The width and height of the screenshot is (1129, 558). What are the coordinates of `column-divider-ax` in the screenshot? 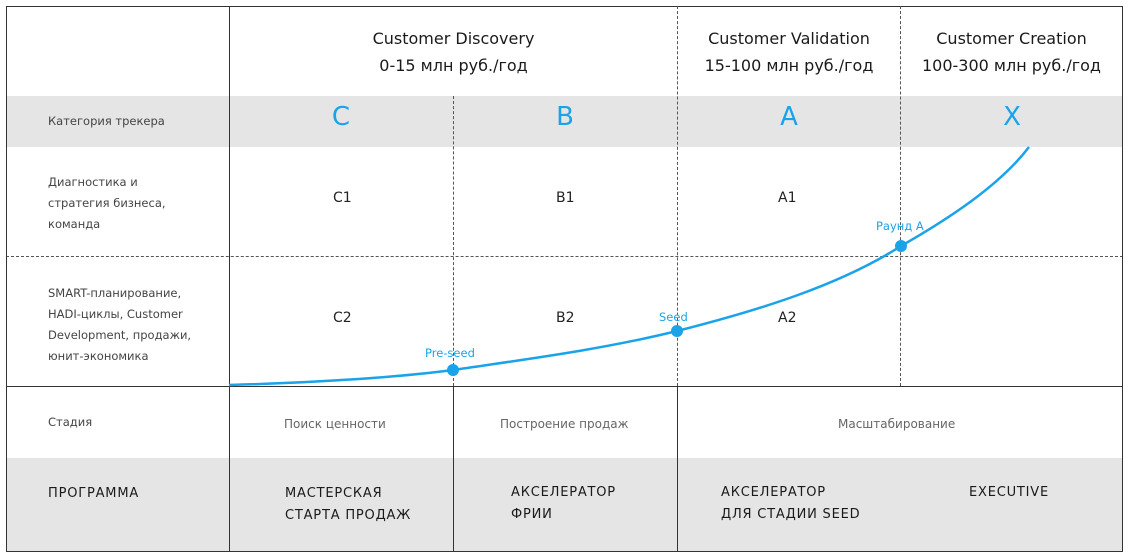 It's located at (900, 196).